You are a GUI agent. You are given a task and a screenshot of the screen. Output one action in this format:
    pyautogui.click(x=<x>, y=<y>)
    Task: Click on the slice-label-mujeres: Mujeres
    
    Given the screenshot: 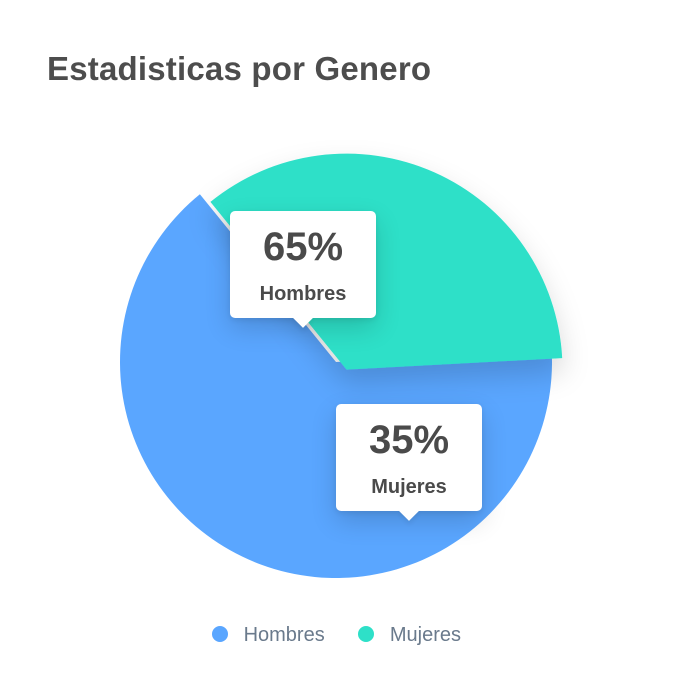 What is the action you would take?
    pyautogui.click(x=409, y=487)
    